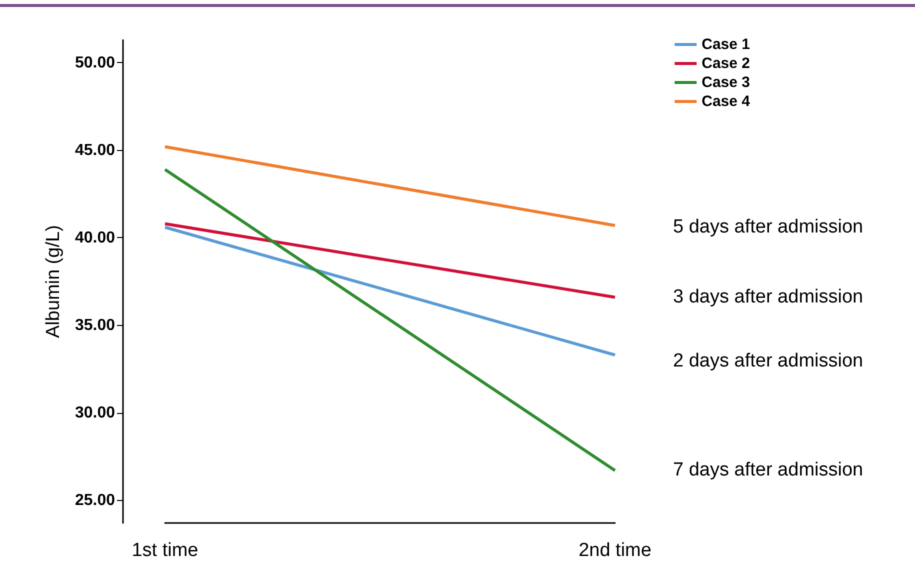 This screenshot has width=915, height=563. I want to click on legend-label: Case 2, so click(726, 63).